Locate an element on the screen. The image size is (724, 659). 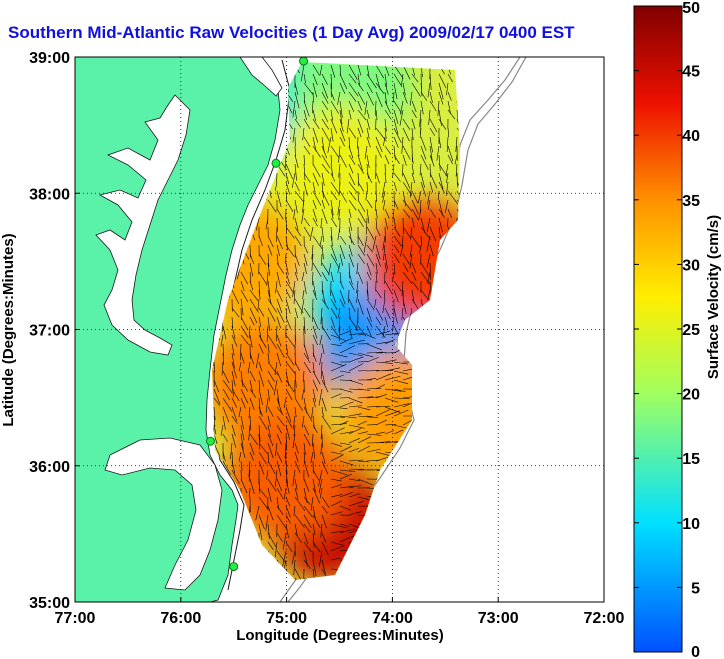
colorbar-tick-label: 10 is located at coordinates (691, 524).